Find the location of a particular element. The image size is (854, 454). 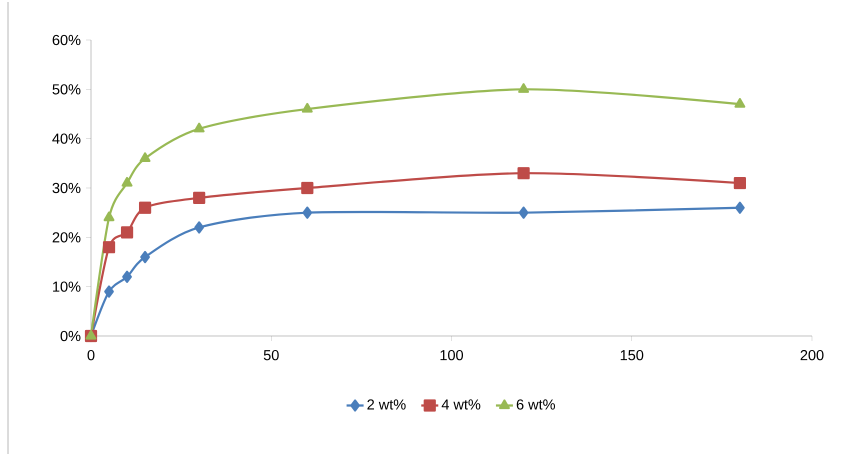

y-tick-label: 10% is located at coordinates (66, 286).